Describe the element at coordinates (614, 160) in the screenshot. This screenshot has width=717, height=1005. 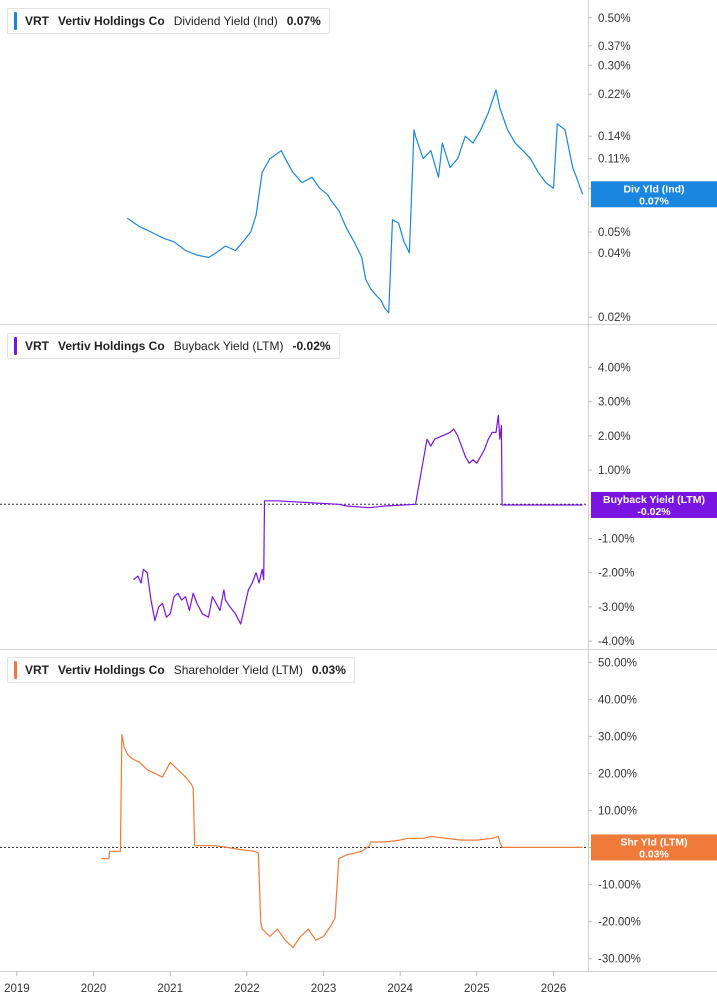
I see `y-tick-label: 0.11%` at that location.